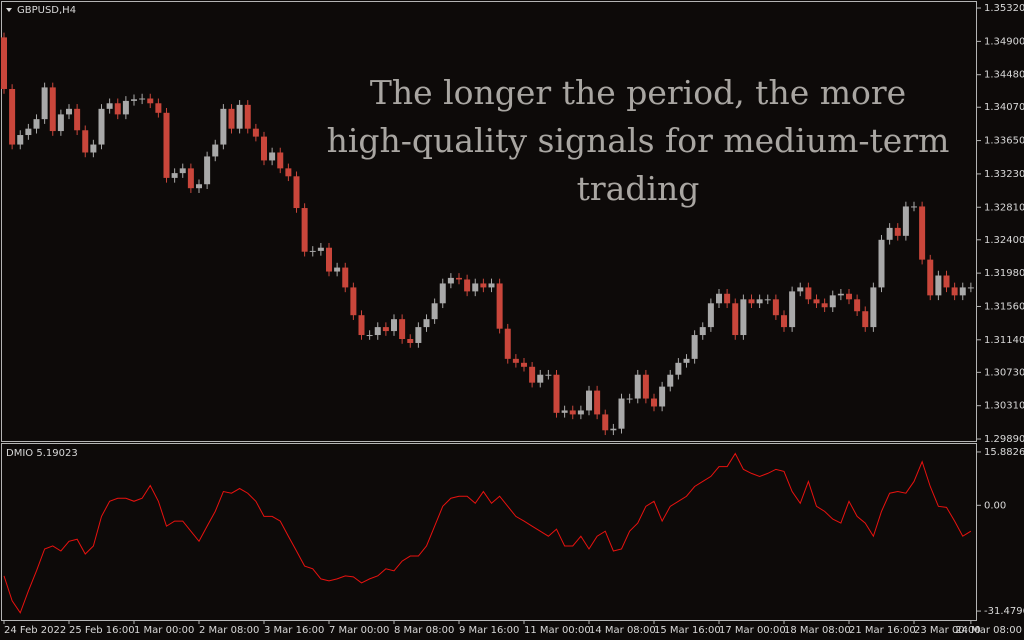  What do you see at coordinates (1004, 273) in the screenshot?
I see `y-tick-label: 1.31980` at bounding box center [1004, 273].